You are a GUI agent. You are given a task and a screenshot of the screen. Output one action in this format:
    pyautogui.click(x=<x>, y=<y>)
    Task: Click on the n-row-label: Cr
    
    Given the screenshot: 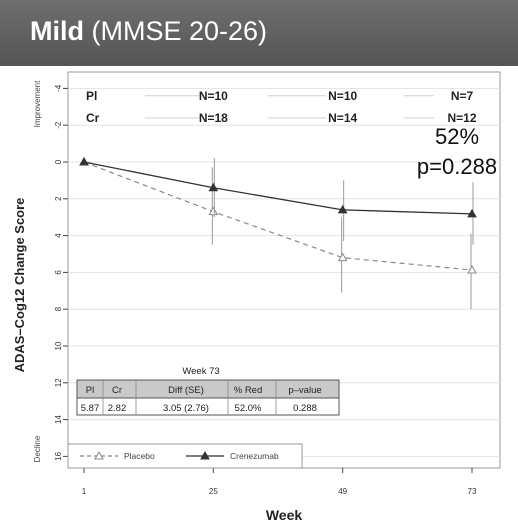 What is the action you would take?
    pyautogui.click(x=93, y=118)
    